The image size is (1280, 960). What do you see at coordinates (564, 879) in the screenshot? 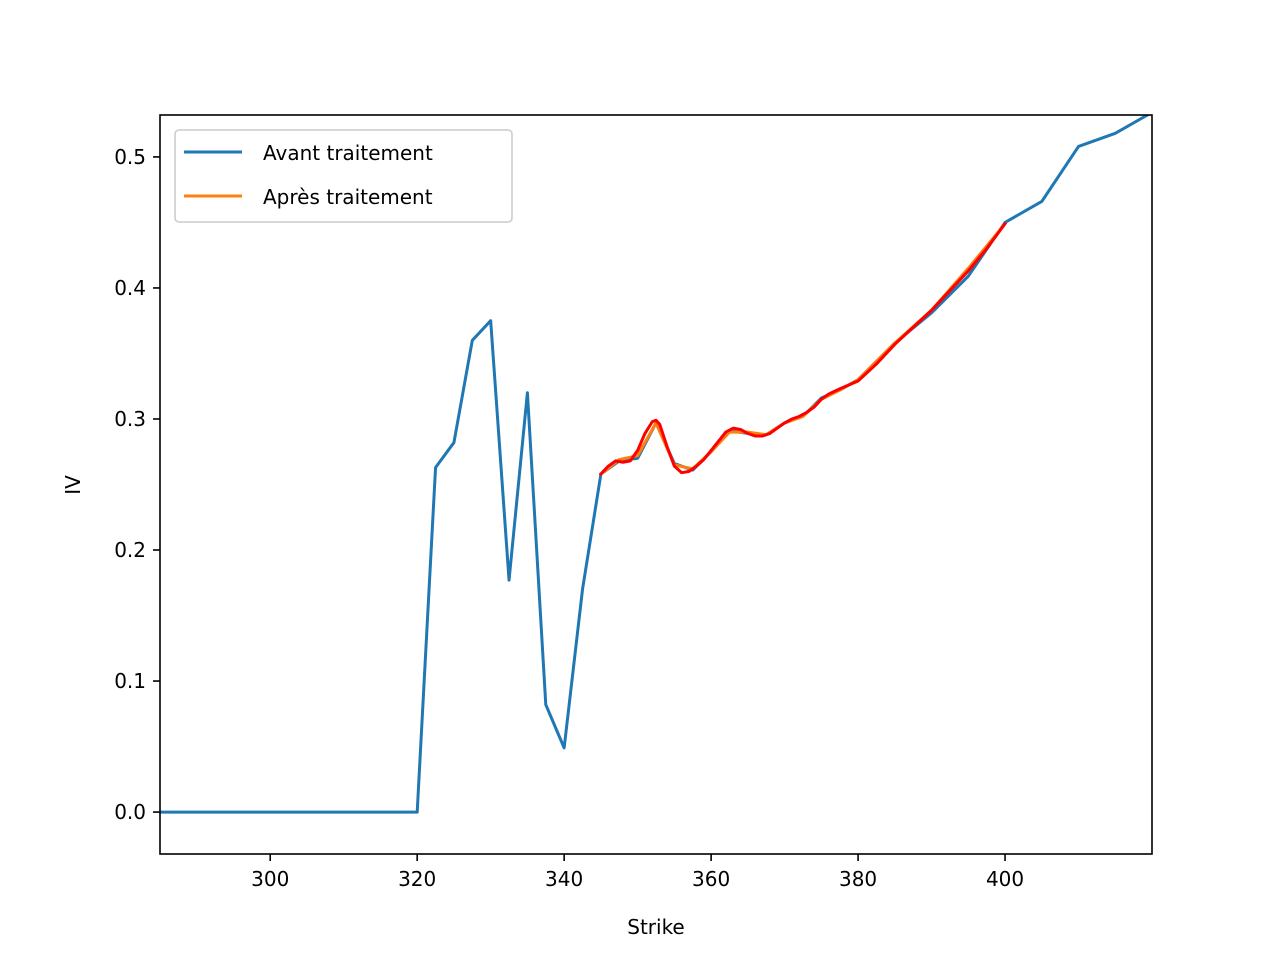
I see `x-tick-label: 340` at bounding box center [564, 879].